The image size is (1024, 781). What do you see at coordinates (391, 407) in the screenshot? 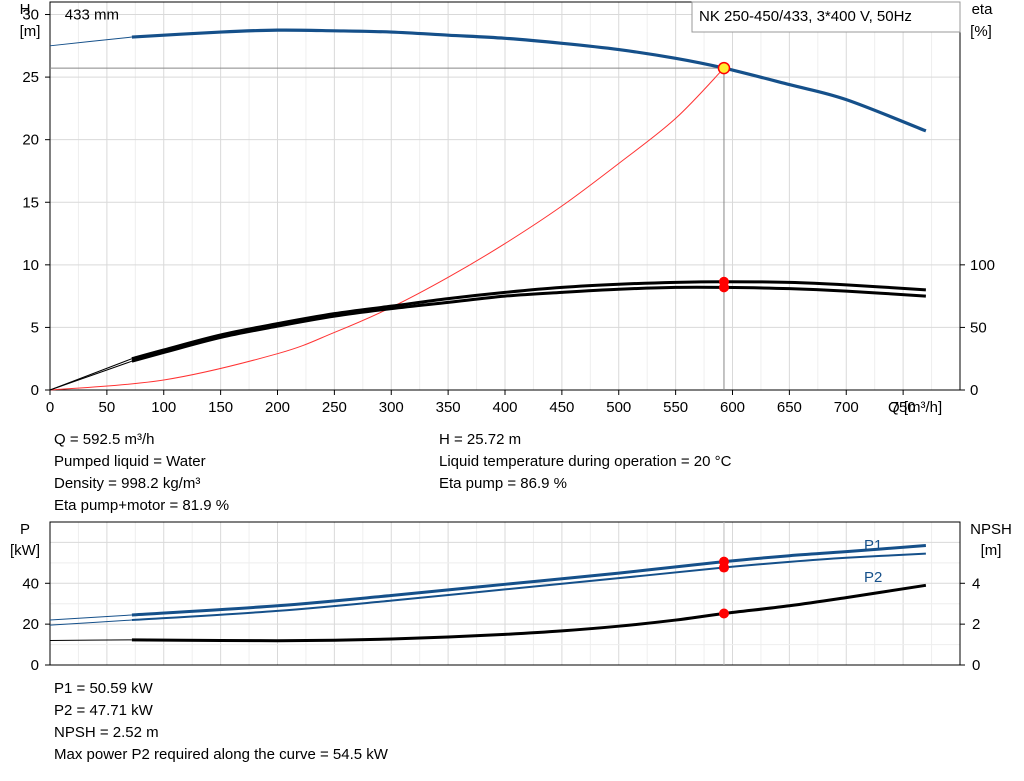
I see `x-tick-label: 300` at bounding box center [391, 407].